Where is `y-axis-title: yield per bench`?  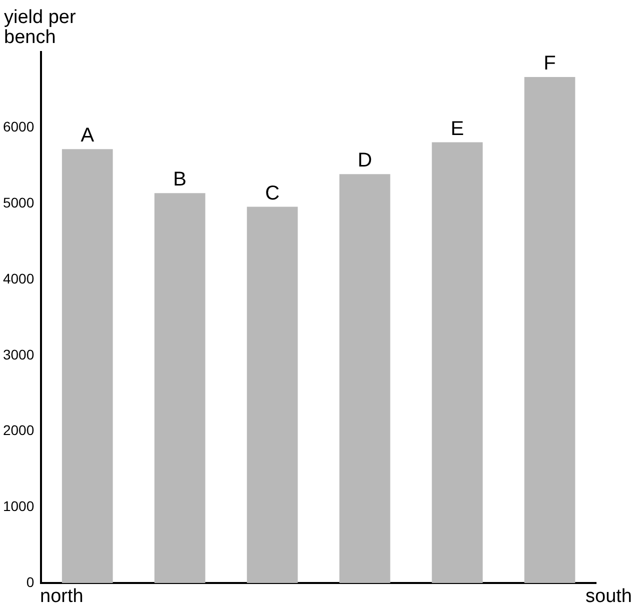 y-axis-title: yield per bench is located at coordinates (40, 27).